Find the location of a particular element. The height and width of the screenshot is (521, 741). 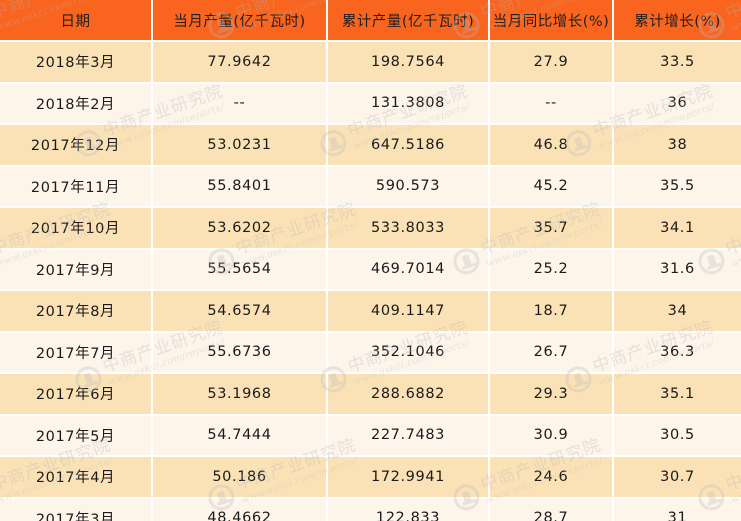

cell-monthly-output: 50.186 is located at coordinates (240, 477).